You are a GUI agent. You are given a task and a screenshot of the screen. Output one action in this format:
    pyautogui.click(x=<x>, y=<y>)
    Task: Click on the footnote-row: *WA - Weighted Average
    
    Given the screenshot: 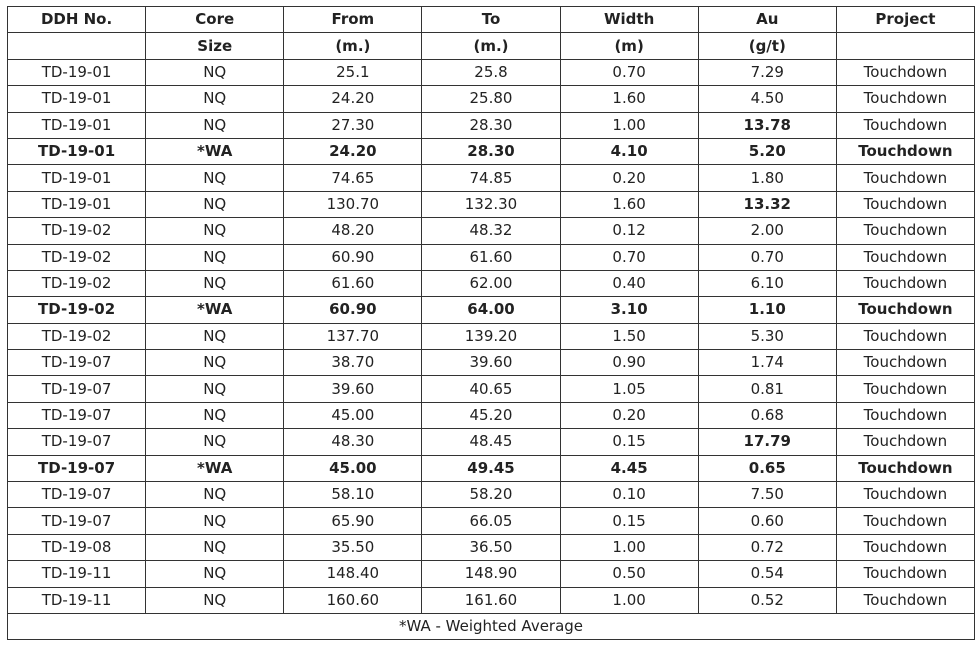 What is the action you would take?
    pyautogui.click(x=491, y=626)
    